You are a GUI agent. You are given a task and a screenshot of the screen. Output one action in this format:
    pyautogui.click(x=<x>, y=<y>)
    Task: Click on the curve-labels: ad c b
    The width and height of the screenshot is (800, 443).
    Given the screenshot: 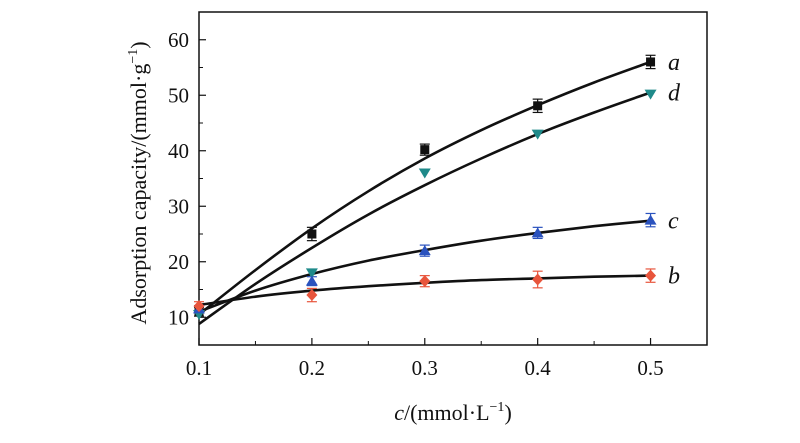 What is the action you would take?
    pyautogui.click(x=674, y=170)
    